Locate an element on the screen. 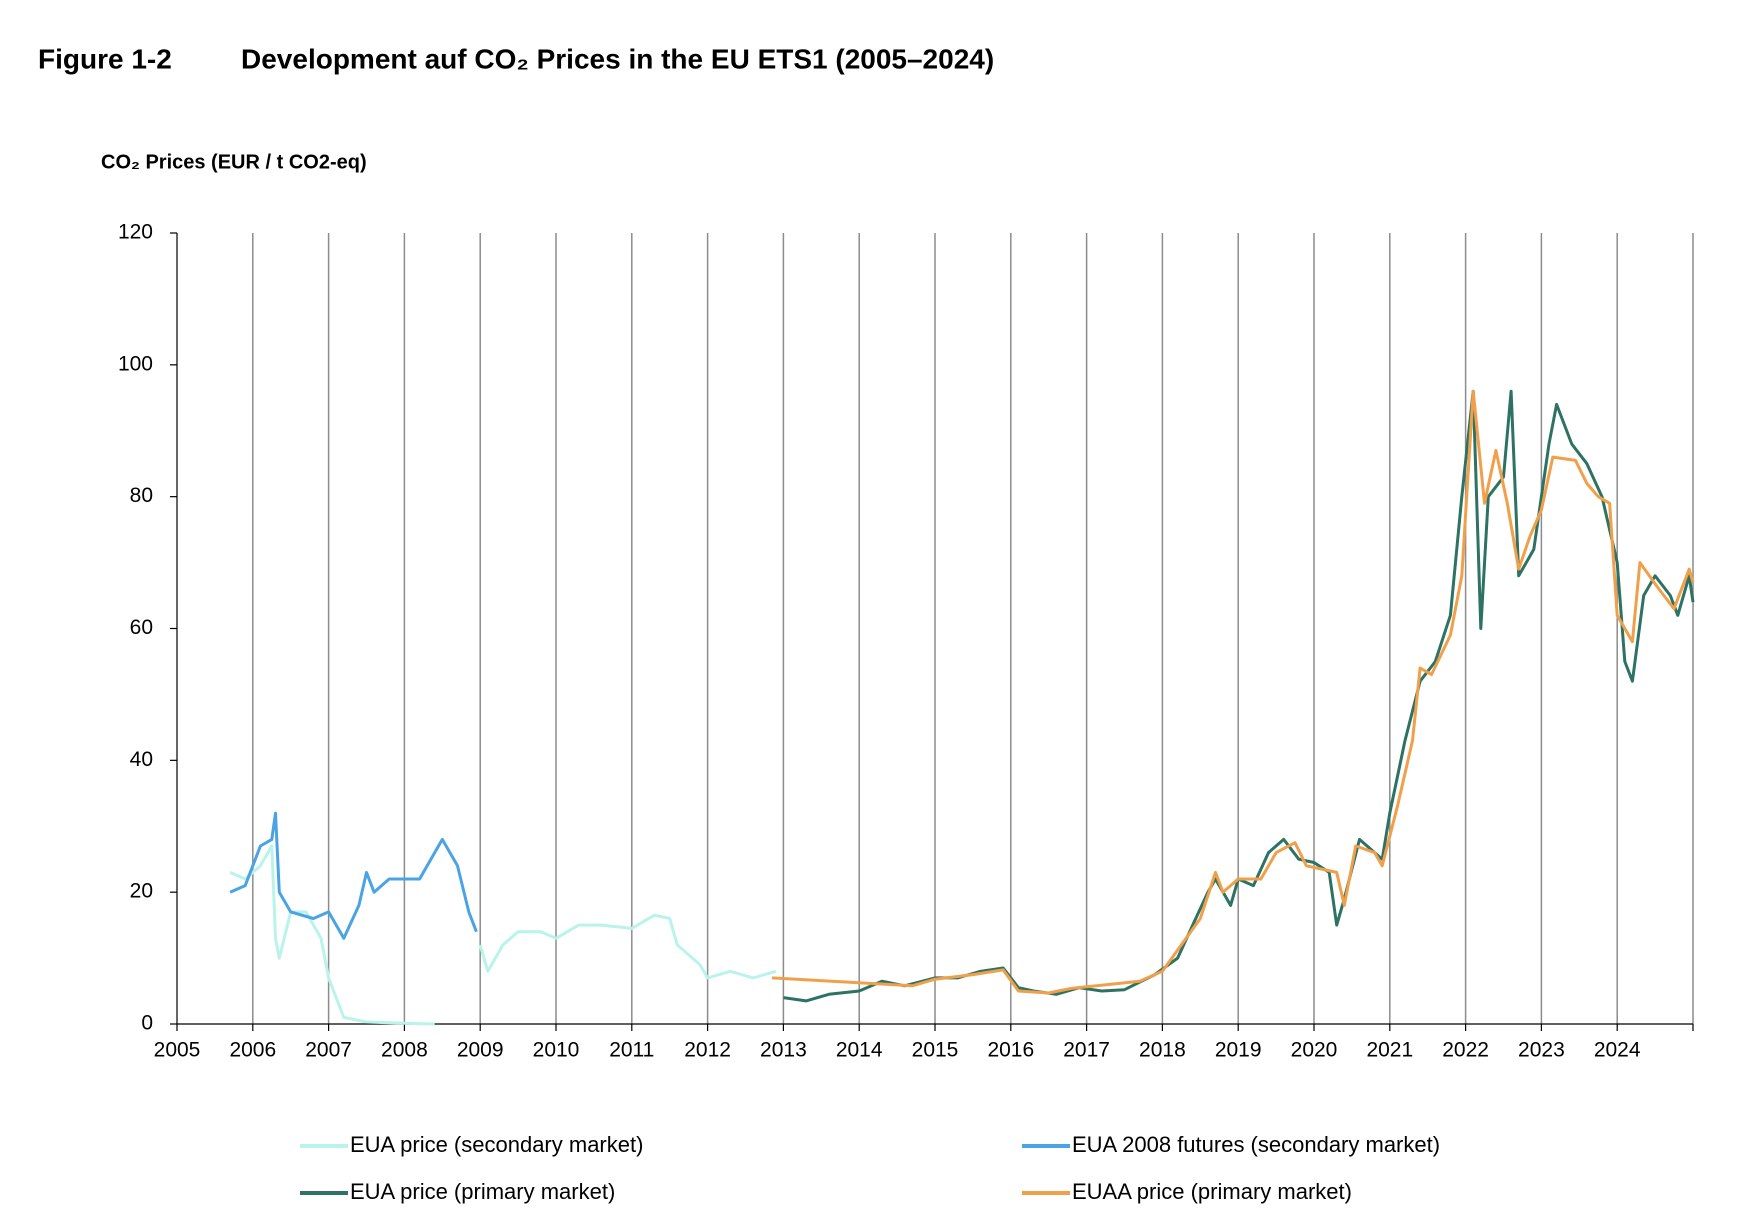 This screenshot has height=1231, width=1749. x-tick-label: 2016 is located at coordinates (1010, 1050).